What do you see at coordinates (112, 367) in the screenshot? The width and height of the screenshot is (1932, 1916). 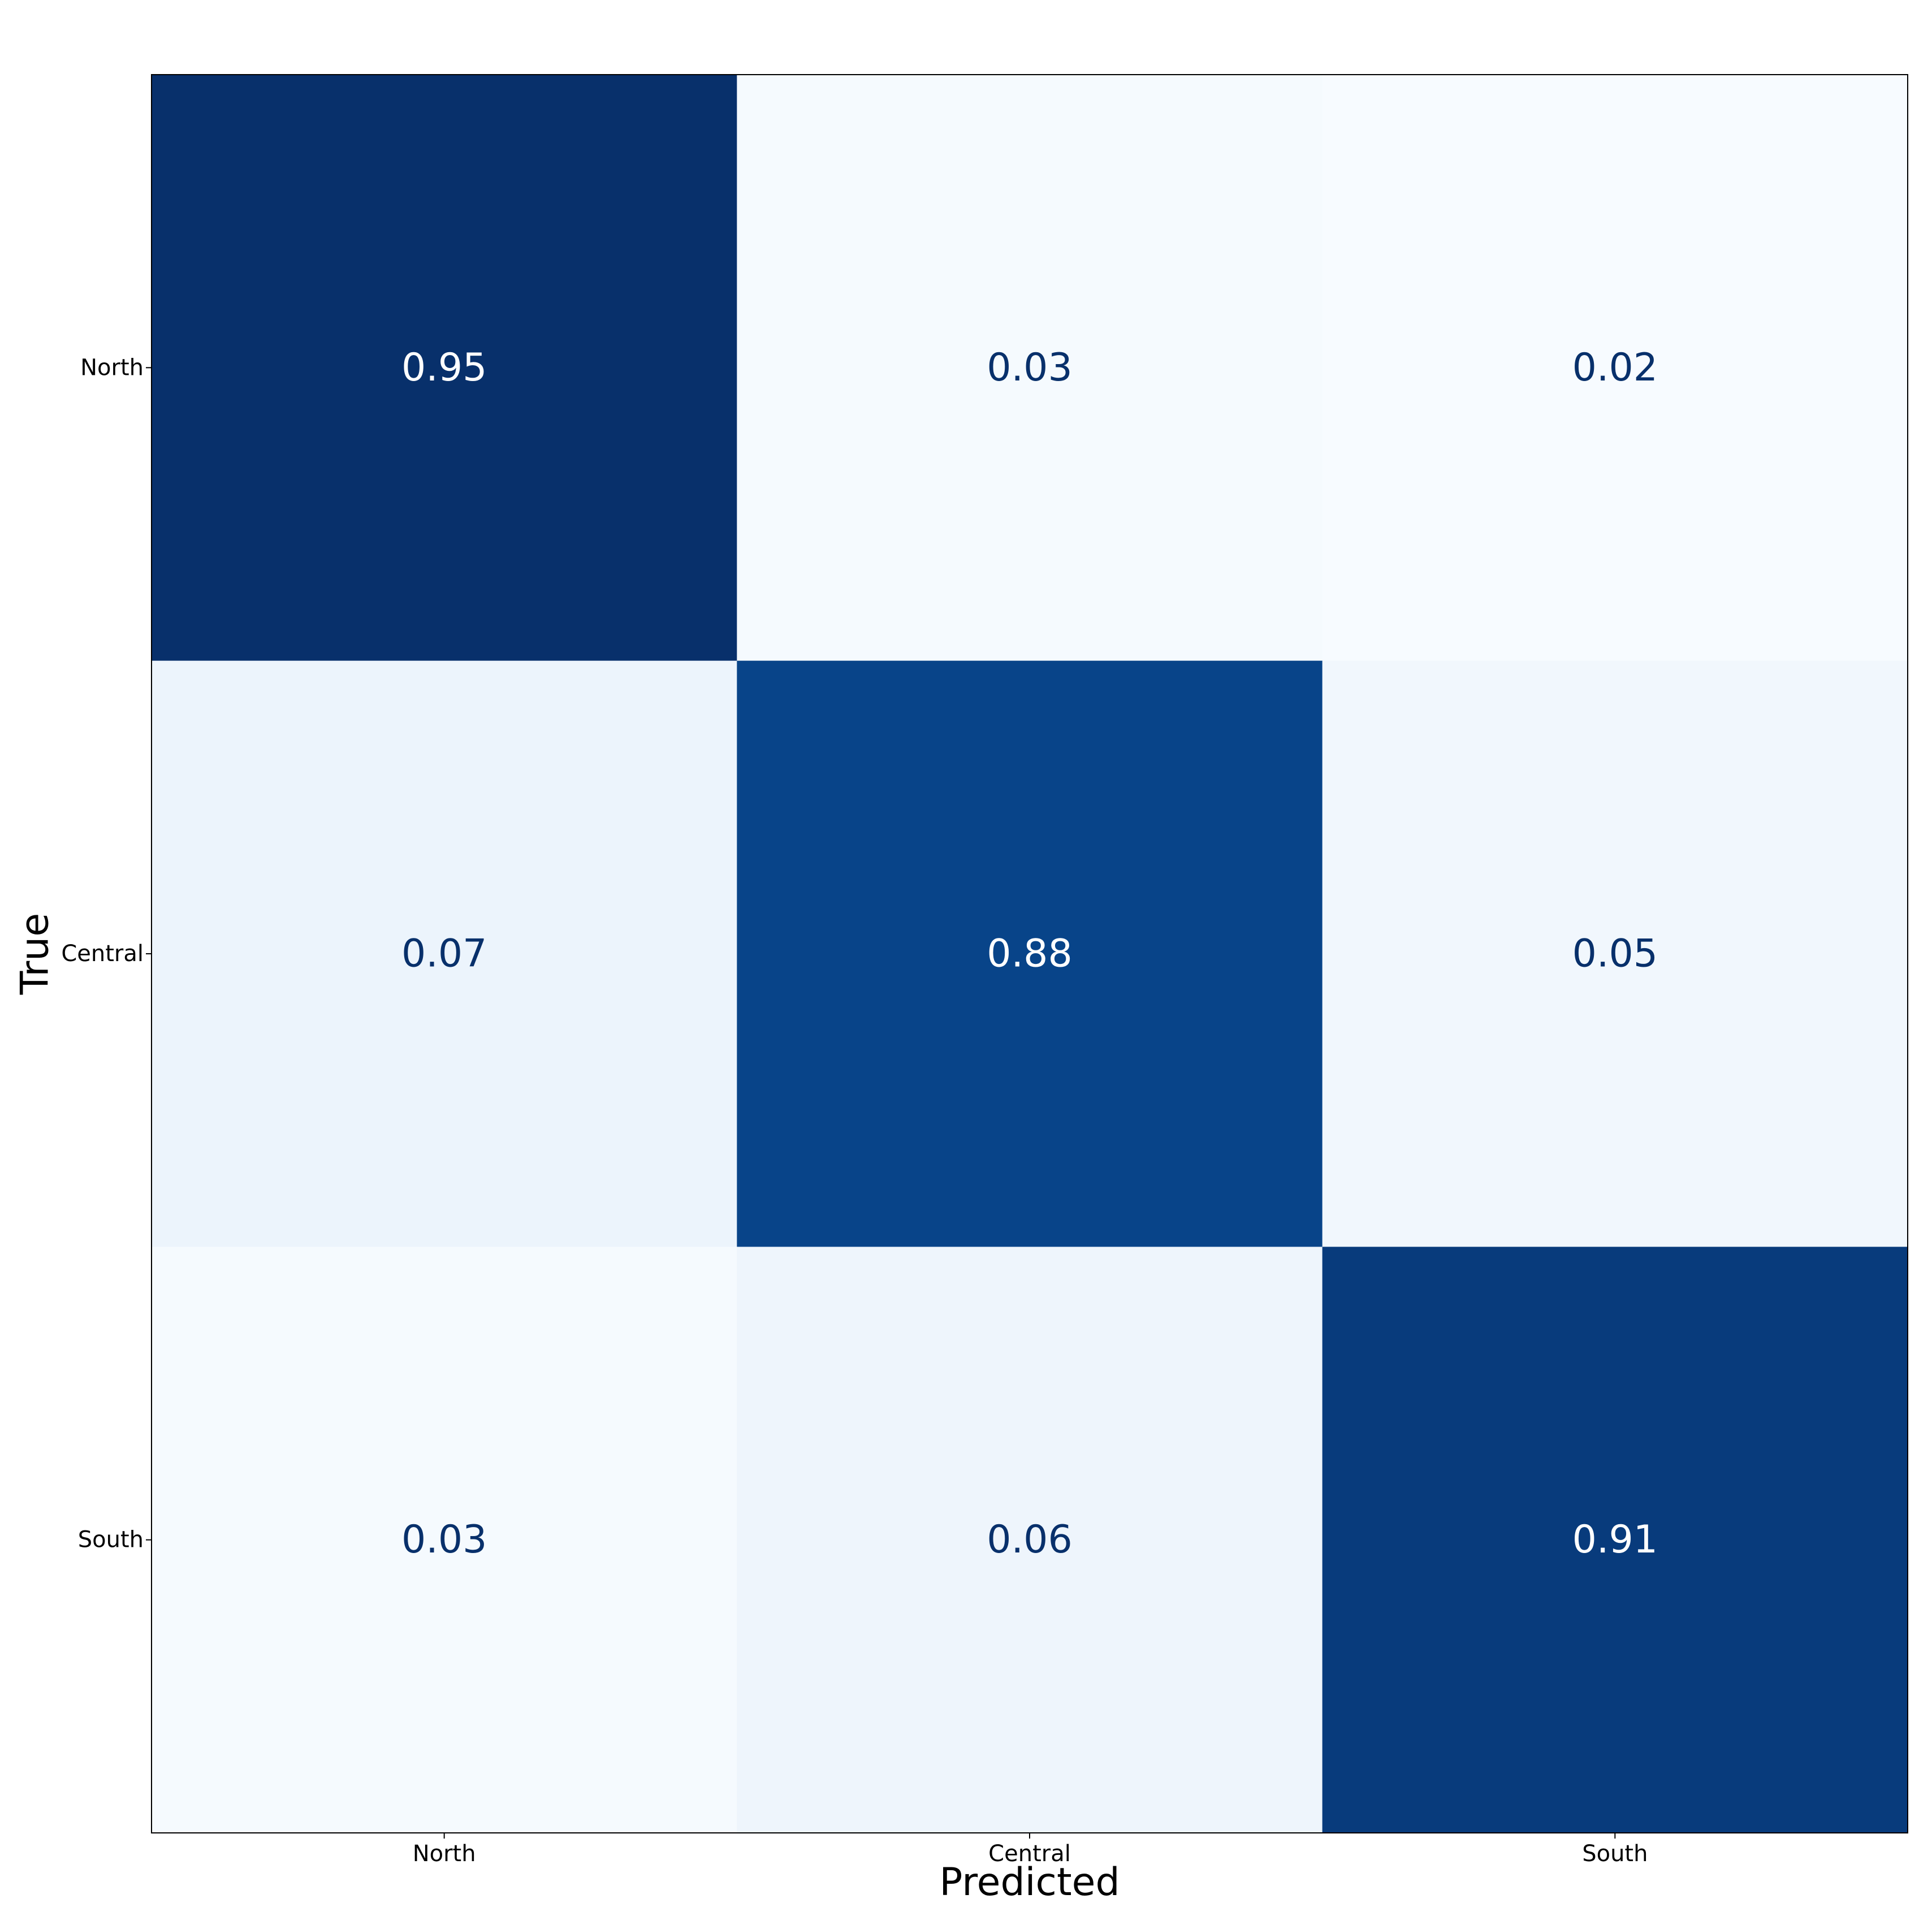 I see `y-tick-label-0: North` at bounding box center [112, 367].